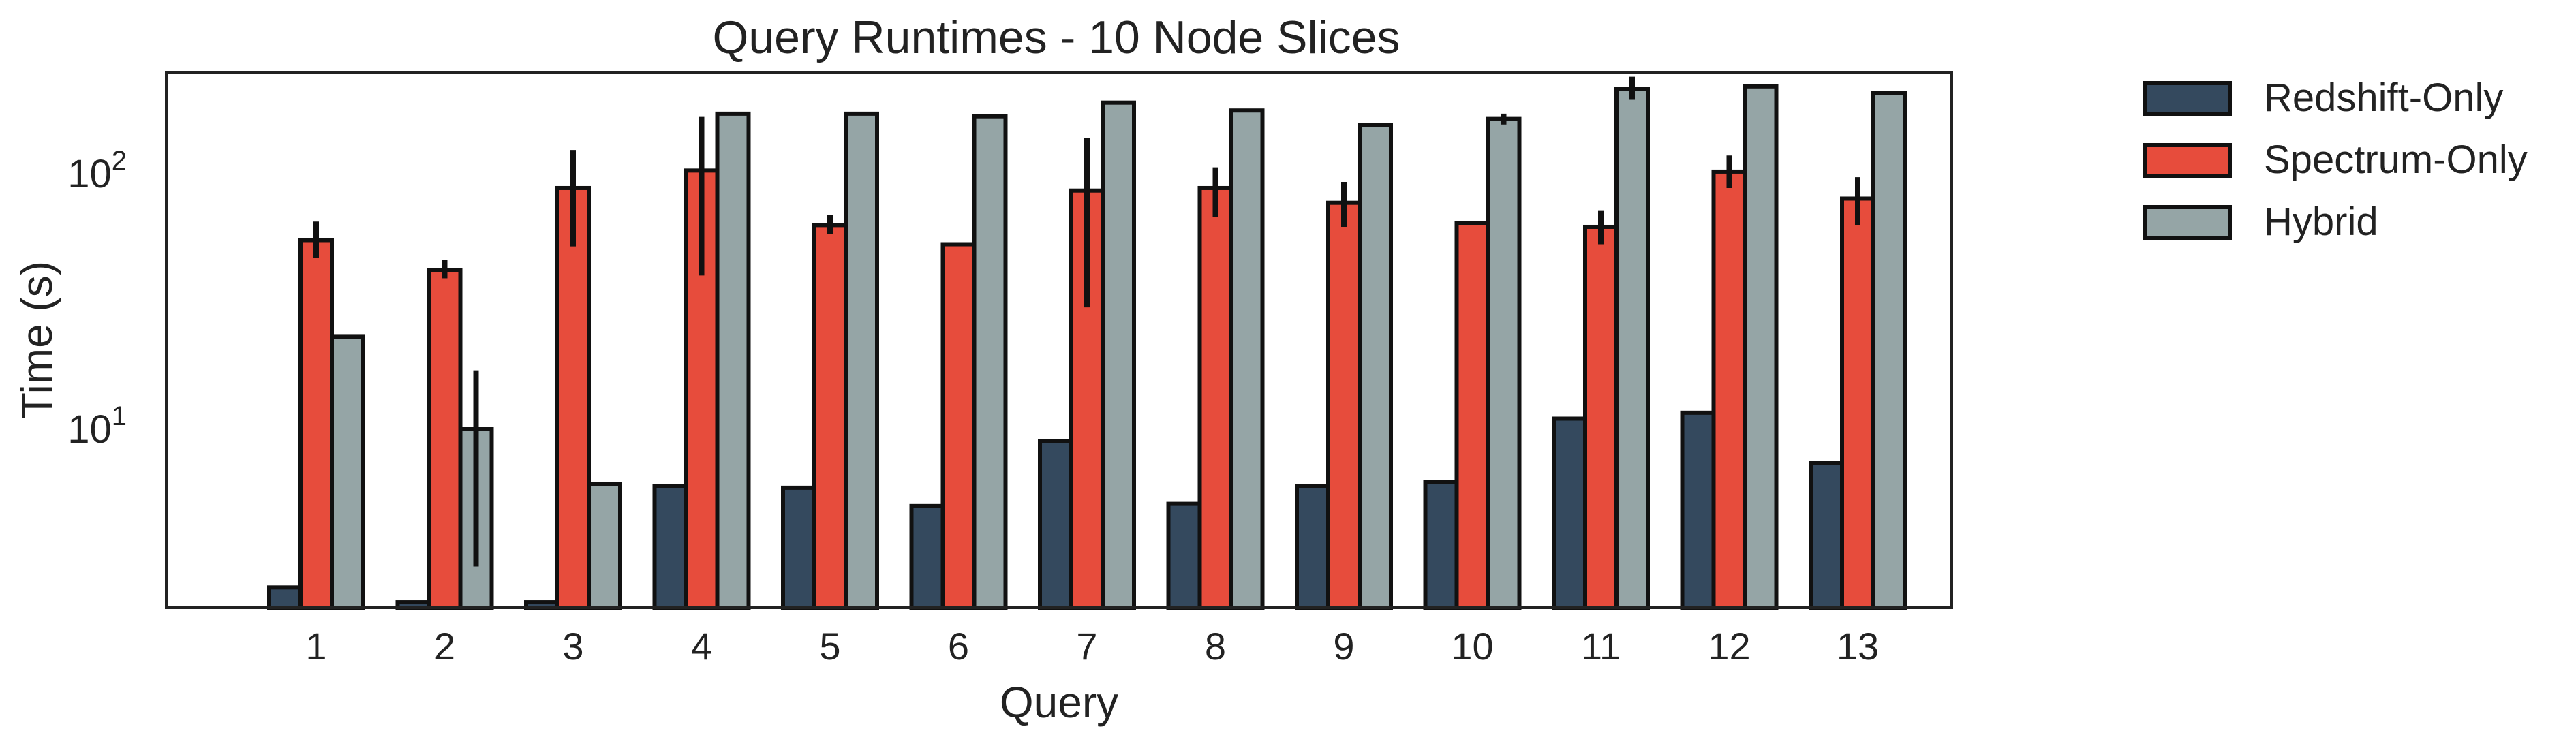 This screenshot has width=2576, height=748. What do you see at coordinates (1857, 403) in the screenshot?
I see `bar-spectrum-only-q13` at bounding box center [1857, 403].